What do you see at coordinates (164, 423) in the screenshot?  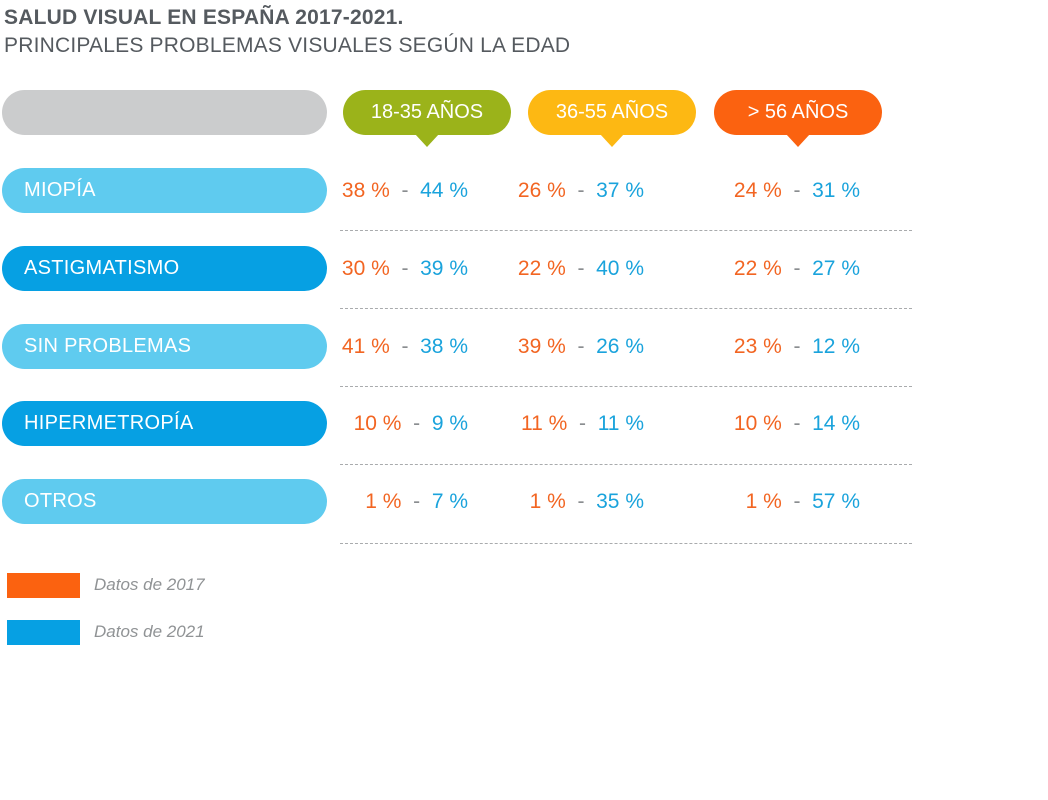 I see `category-pill: HIPERMETROPÍA` at bounding box center [164, 423].